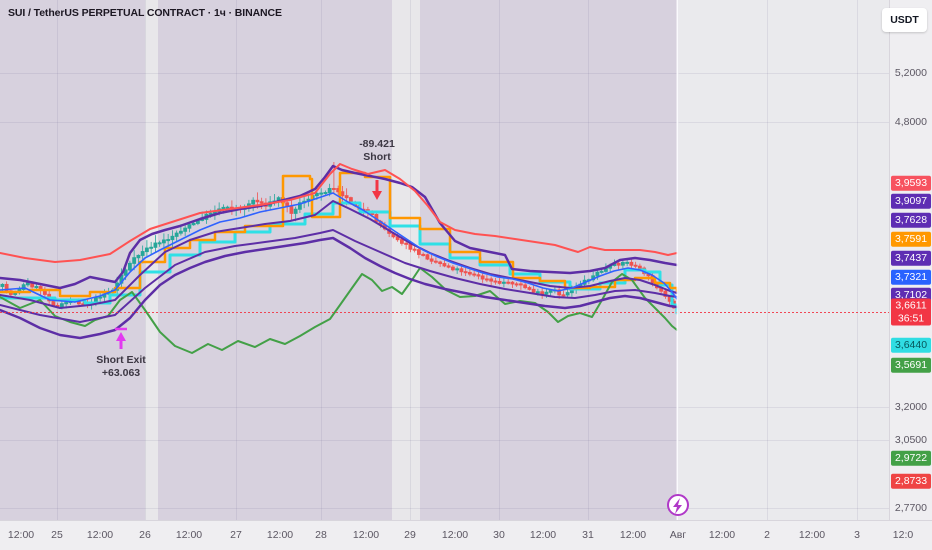 Image resolution: width=932 pixels, height=550 pixels. What do you see at coordinates (910, 122) in the screenshot?
I see `y-axis-tick: 4,8000` at bounding box center [910, 122].